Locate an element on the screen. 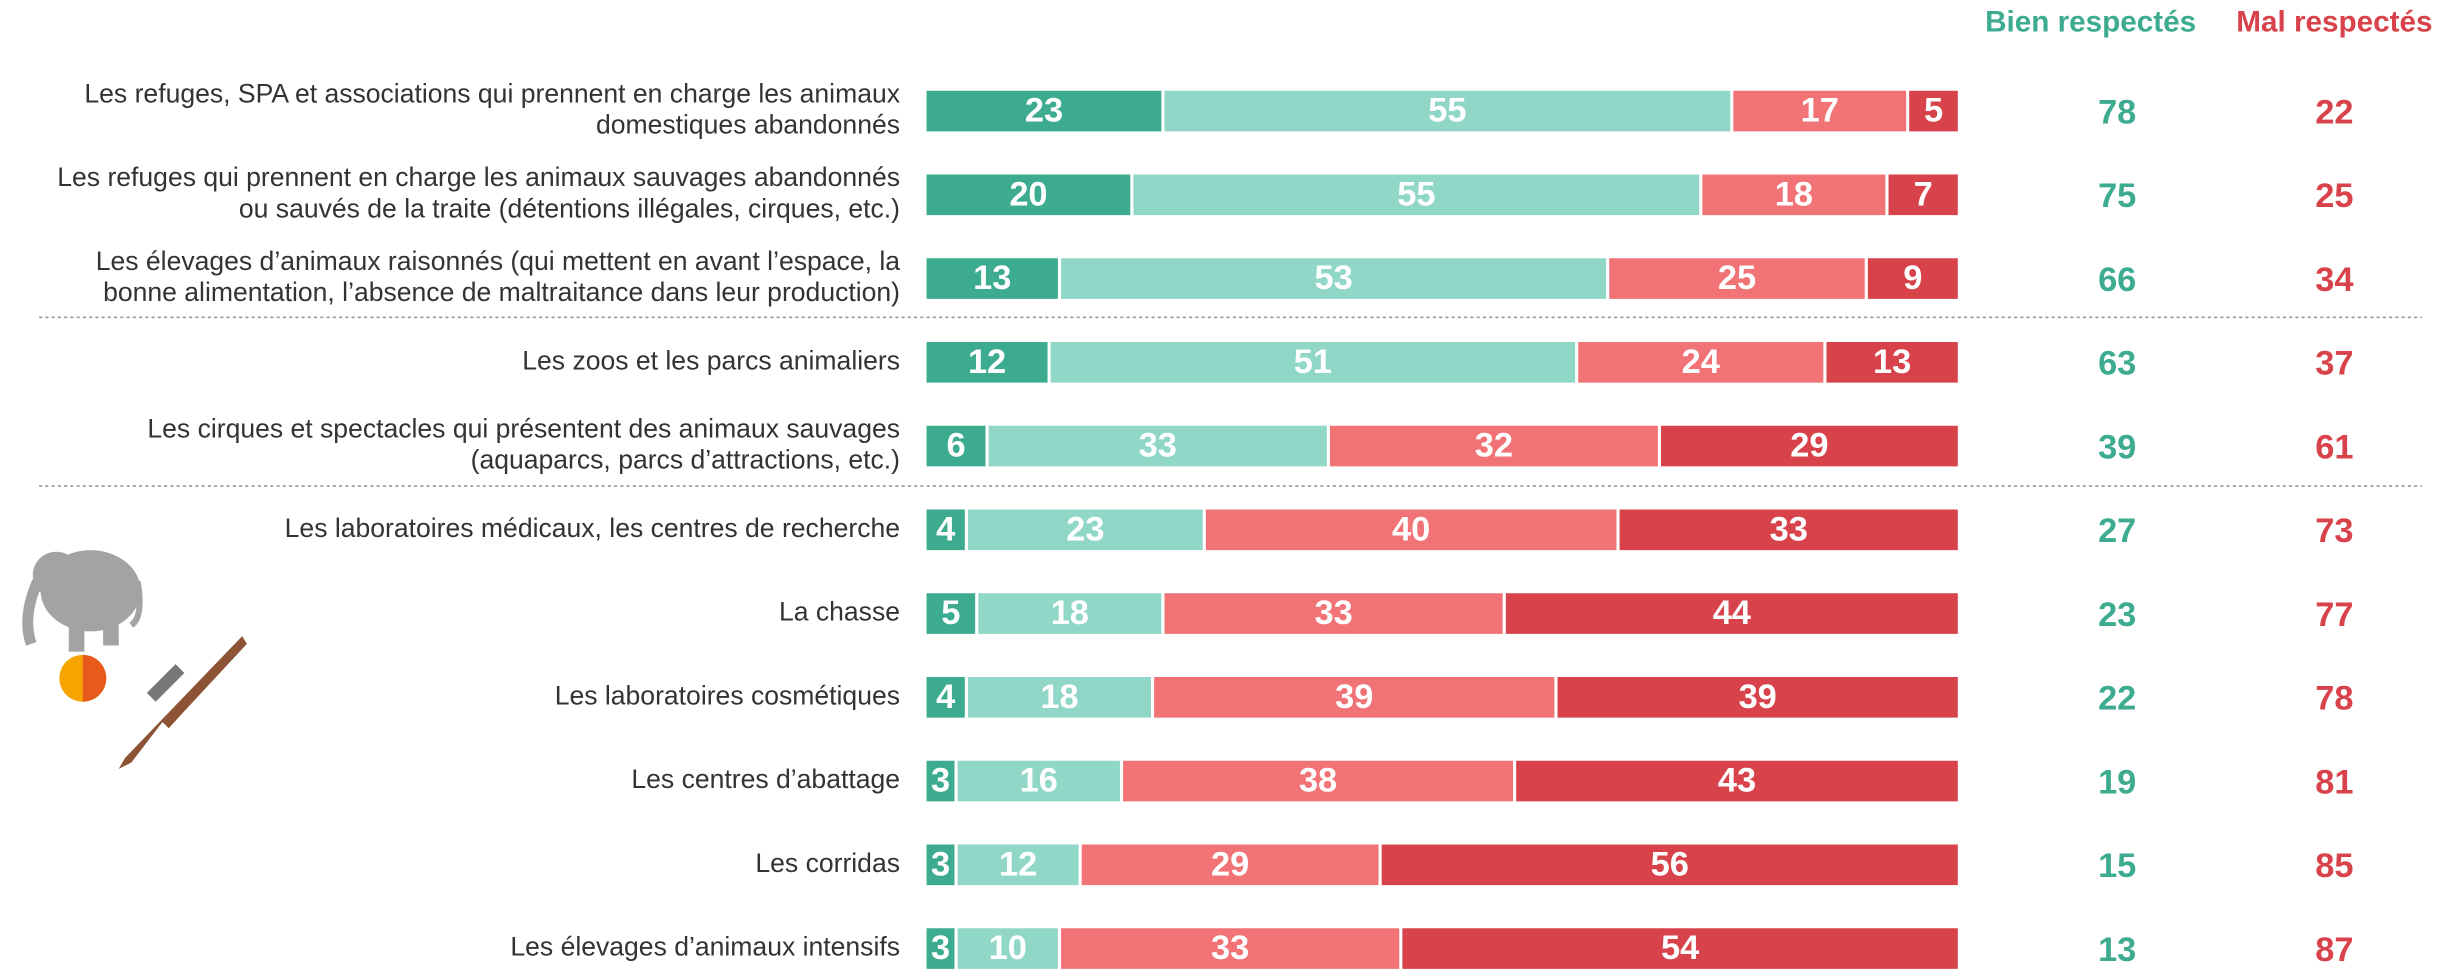 The height and width of the screenshot is (969, 2450). category-label: Les laboratoires cosmétiques is located at coordinates (727, 695).